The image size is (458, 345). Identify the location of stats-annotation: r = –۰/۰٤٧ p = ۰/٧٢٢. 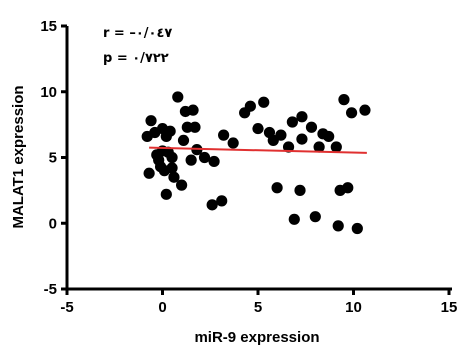
(137, 46).